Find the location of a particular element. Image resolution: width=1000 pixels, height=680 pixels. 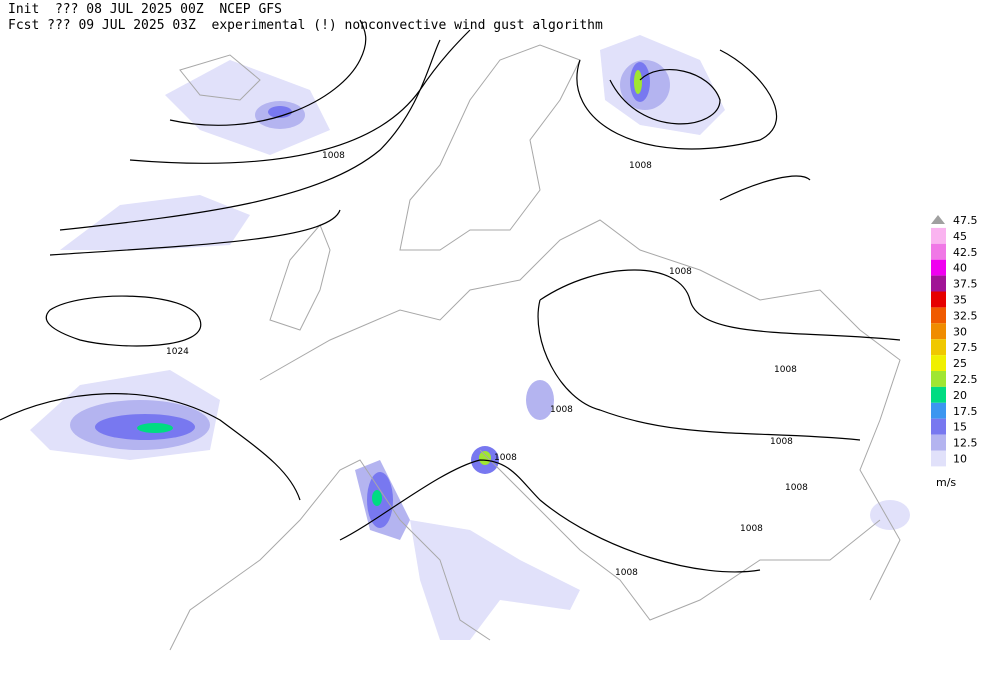

header-init: Init ??? 08 JUL 2025 00Z NCEP GFS is located at coordinates (145, 9).